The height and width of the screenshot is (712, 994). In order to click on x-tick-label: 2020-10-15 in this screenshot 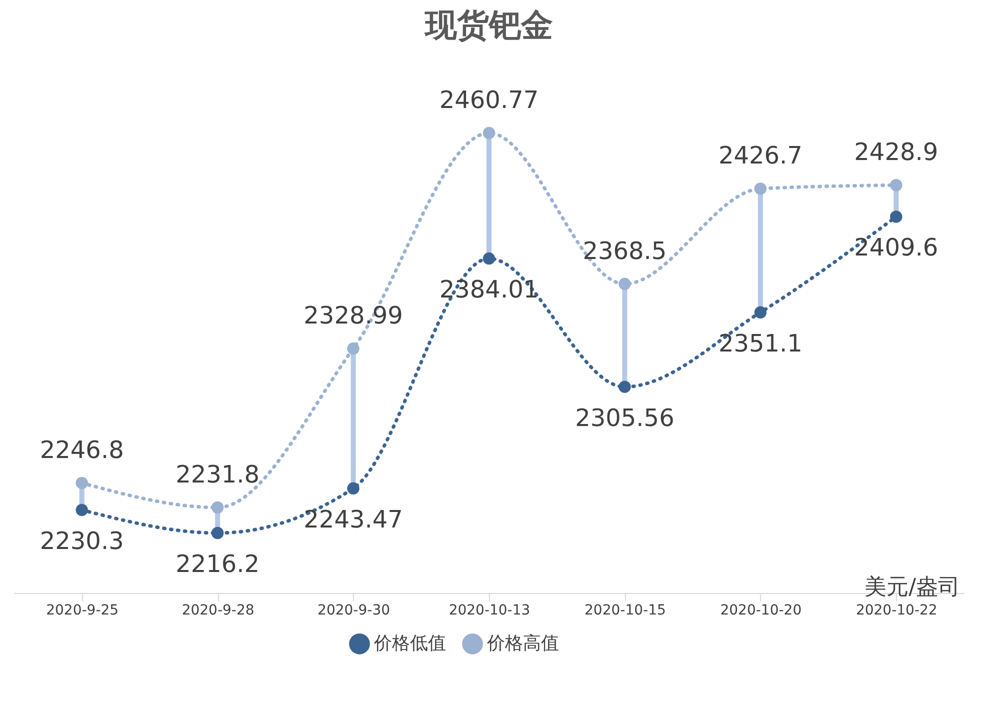, I will do `click(625, 610)`.